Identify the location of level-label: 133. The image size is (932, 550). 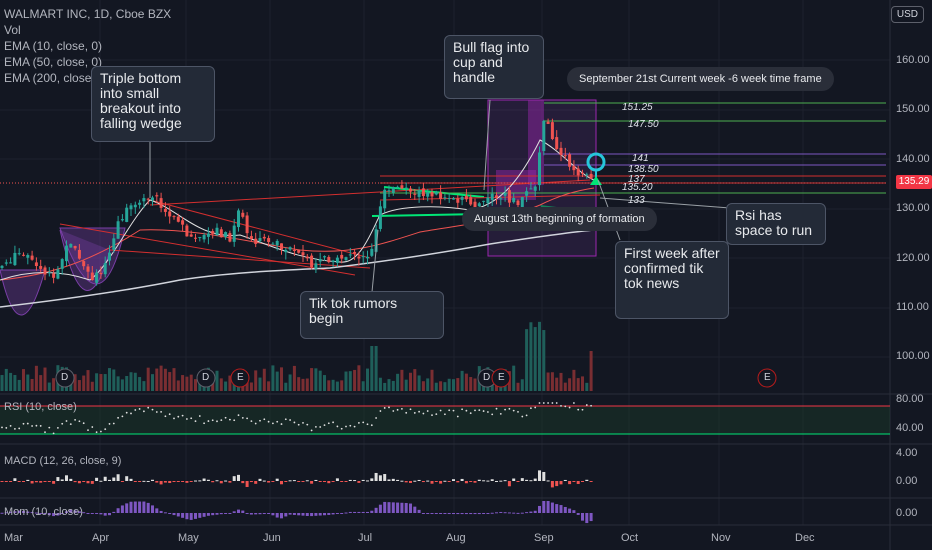
(636, 200).